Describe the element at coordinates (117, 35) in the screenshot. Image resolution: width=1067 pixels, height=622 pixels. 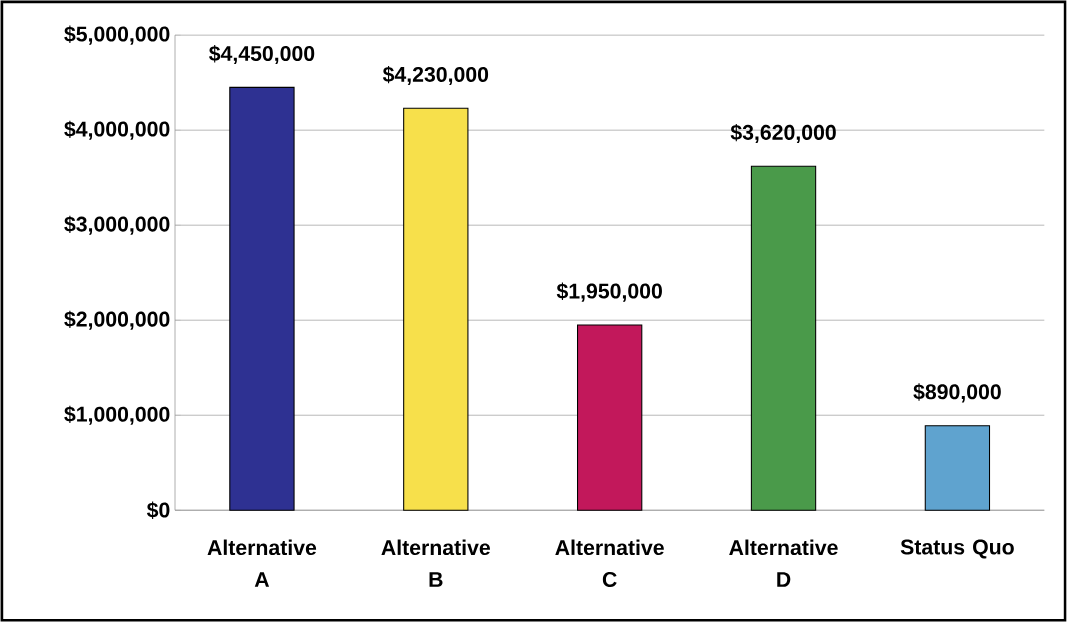
I see `y-tick-label: $5,000,000` at that location.